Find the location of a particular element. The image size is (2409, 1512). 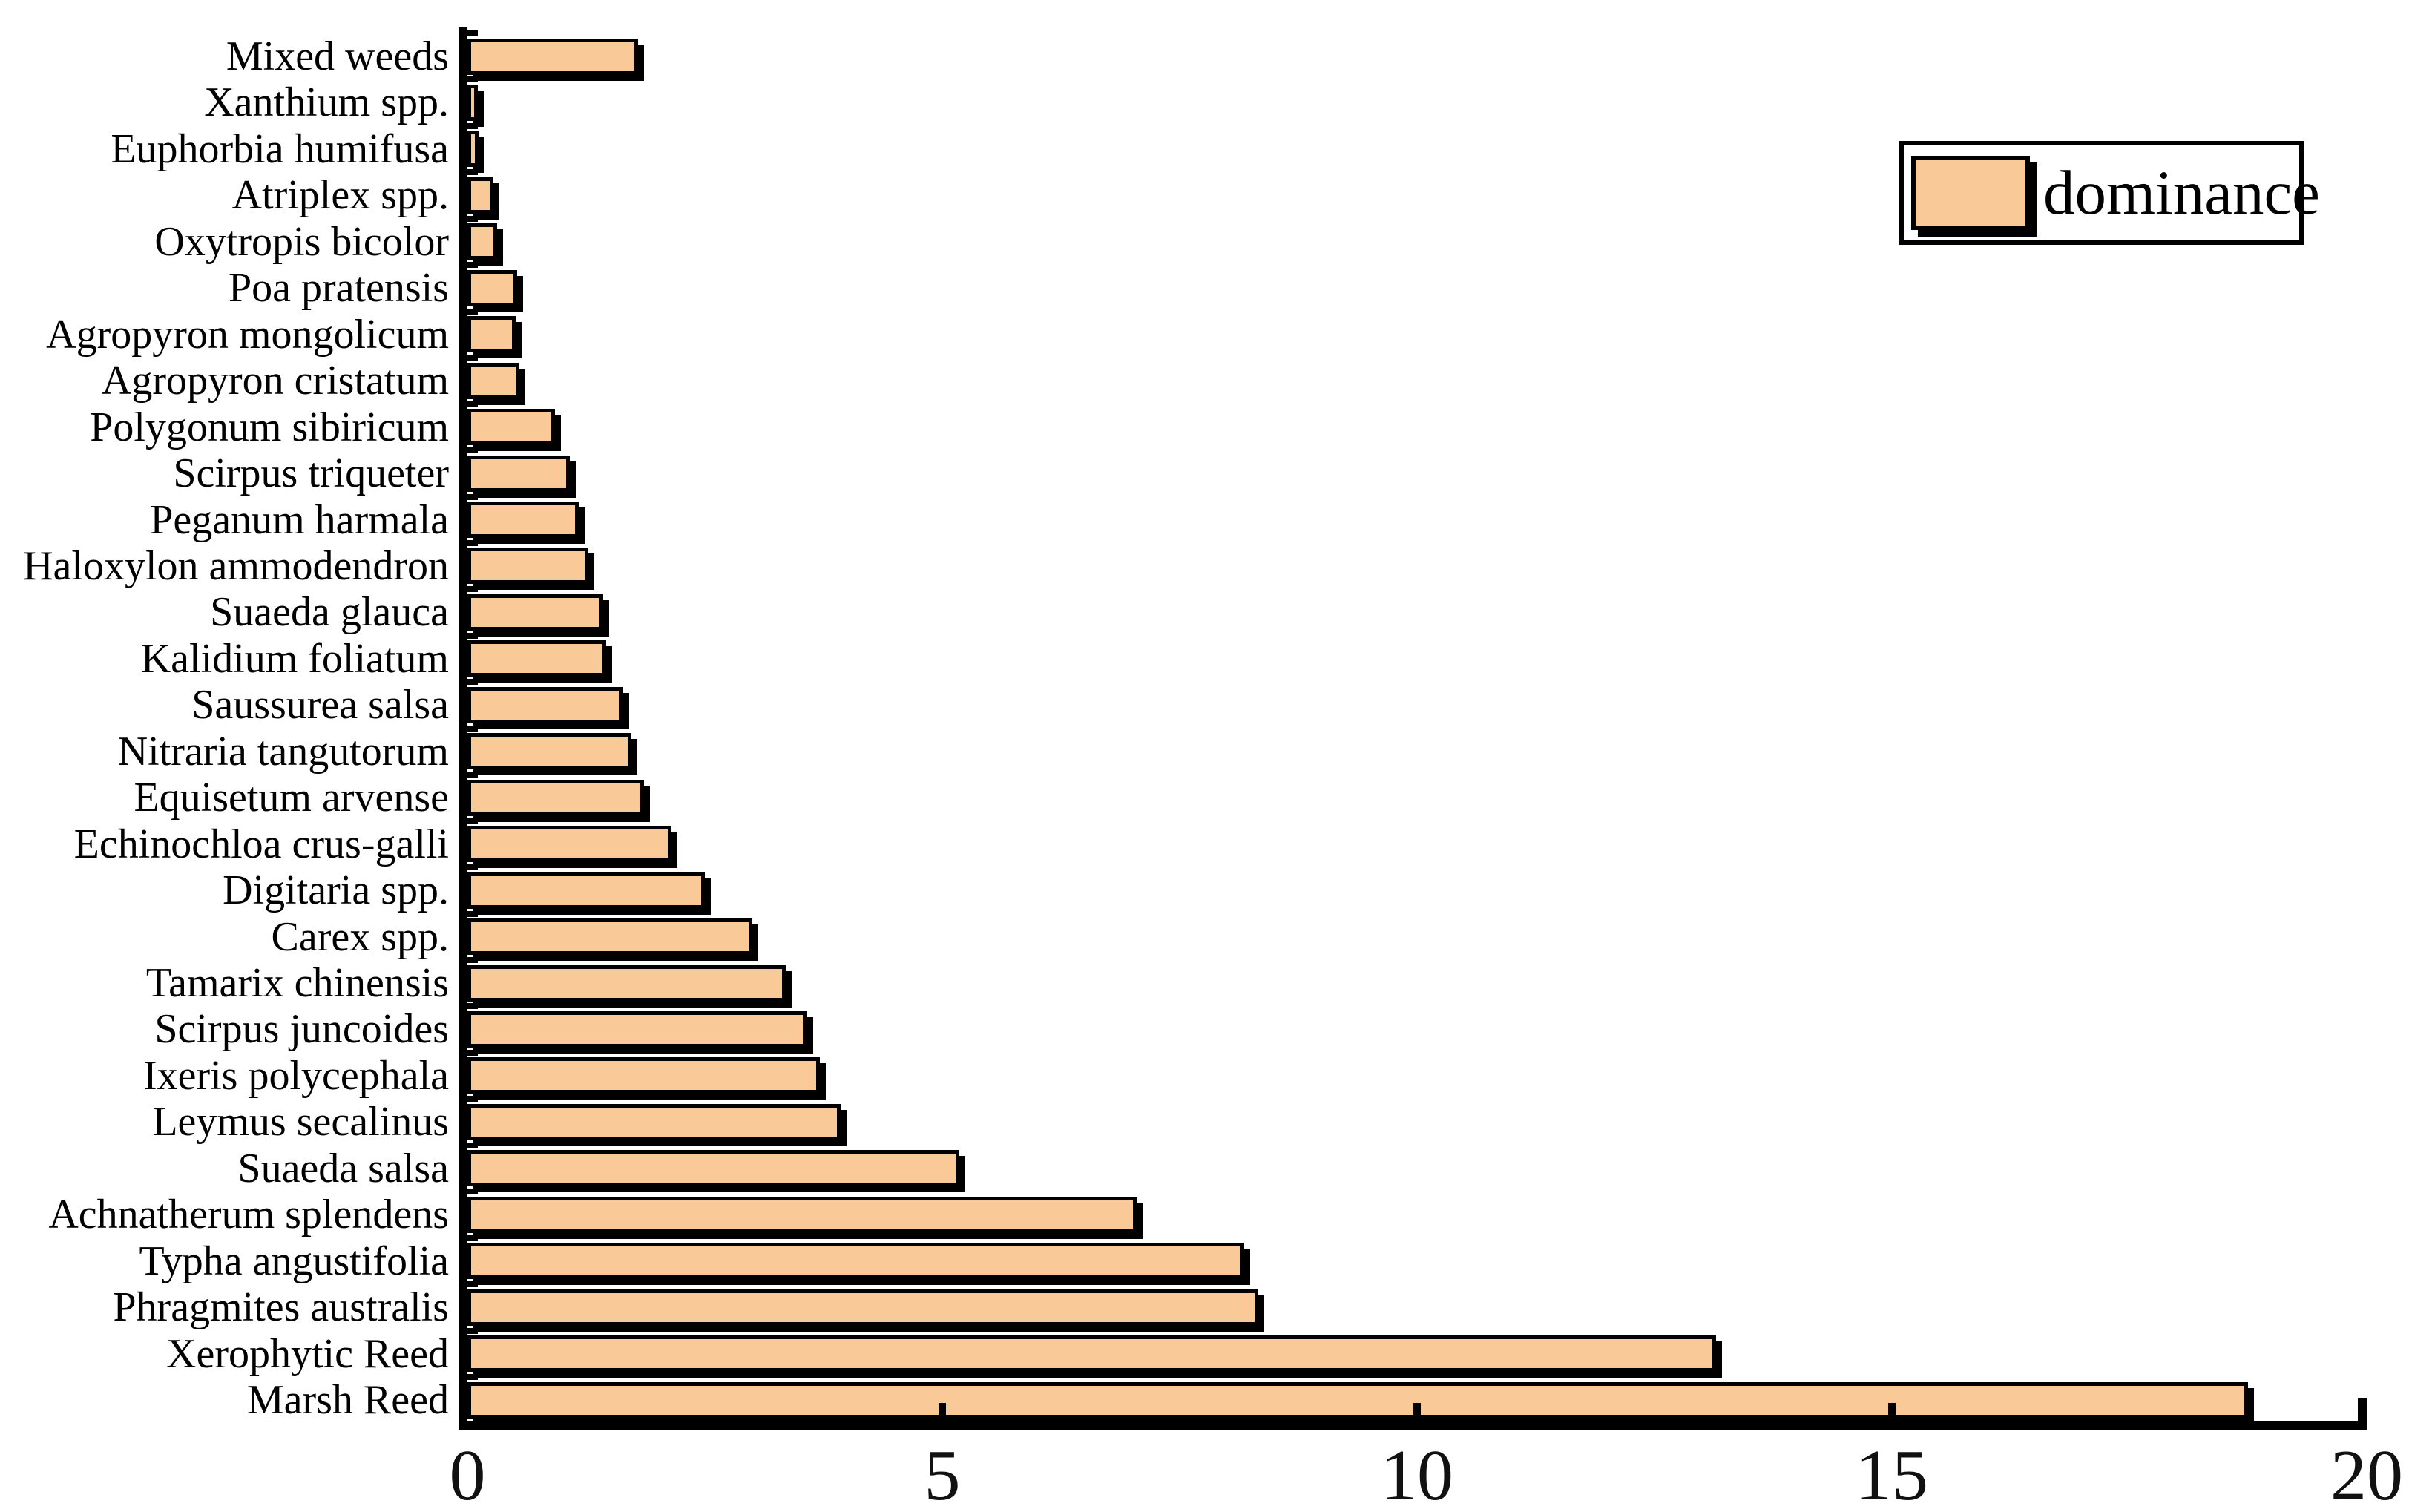

category-label: Oxytropis bicolor is located at coordinates (301, 242).